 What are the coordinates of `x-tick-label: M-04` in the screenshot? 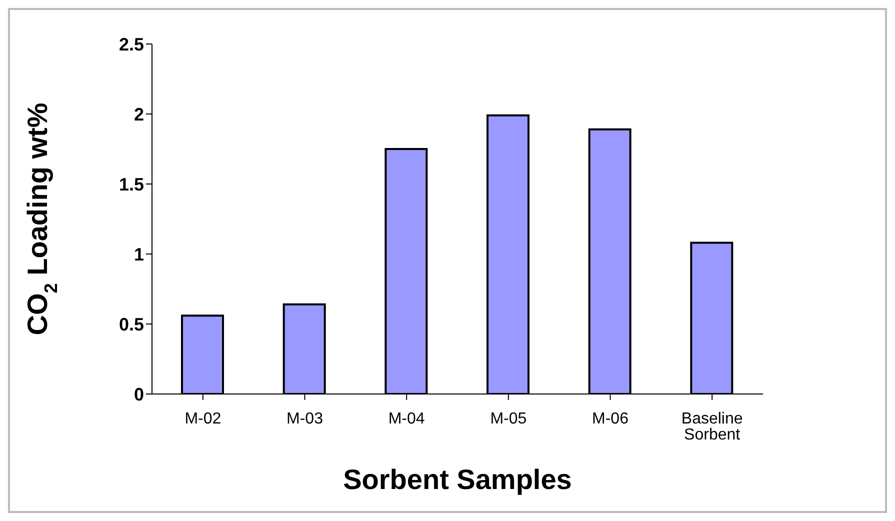 It's located at (406, 419).